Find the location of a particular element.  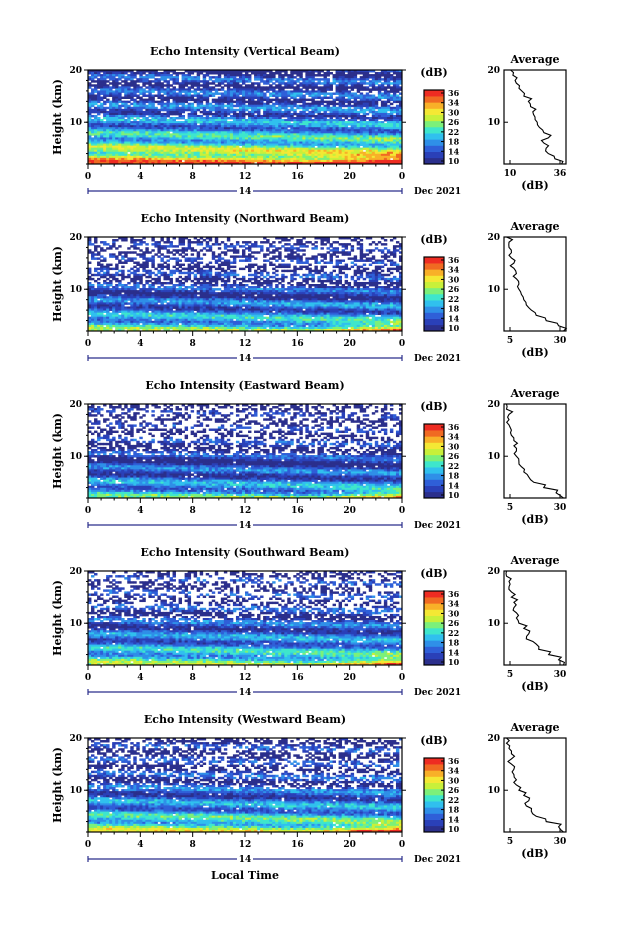

average-line is located at coordinates (537, 117).